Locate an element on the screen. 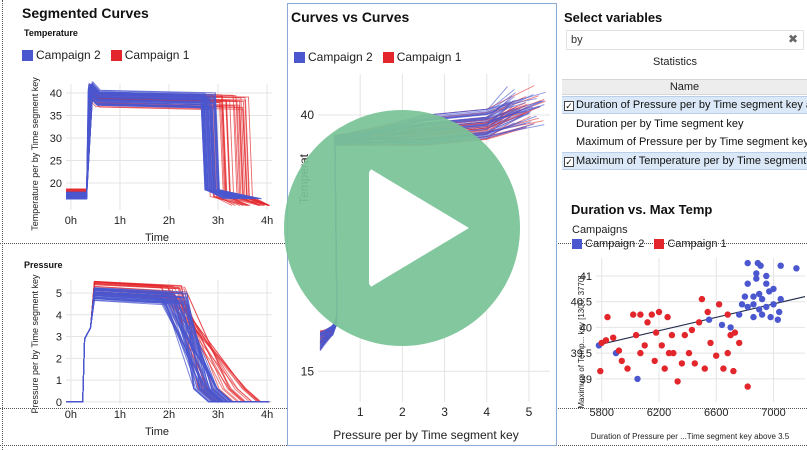 The width and height of the screenshot is (807, 450). y-tick-label: 25 is located at coordinates (56, 162).